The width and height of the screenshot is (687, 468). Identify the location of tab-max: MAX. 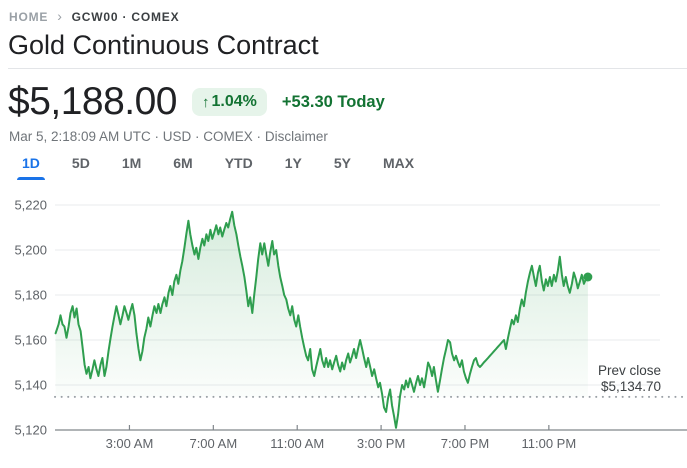
(398, 163).